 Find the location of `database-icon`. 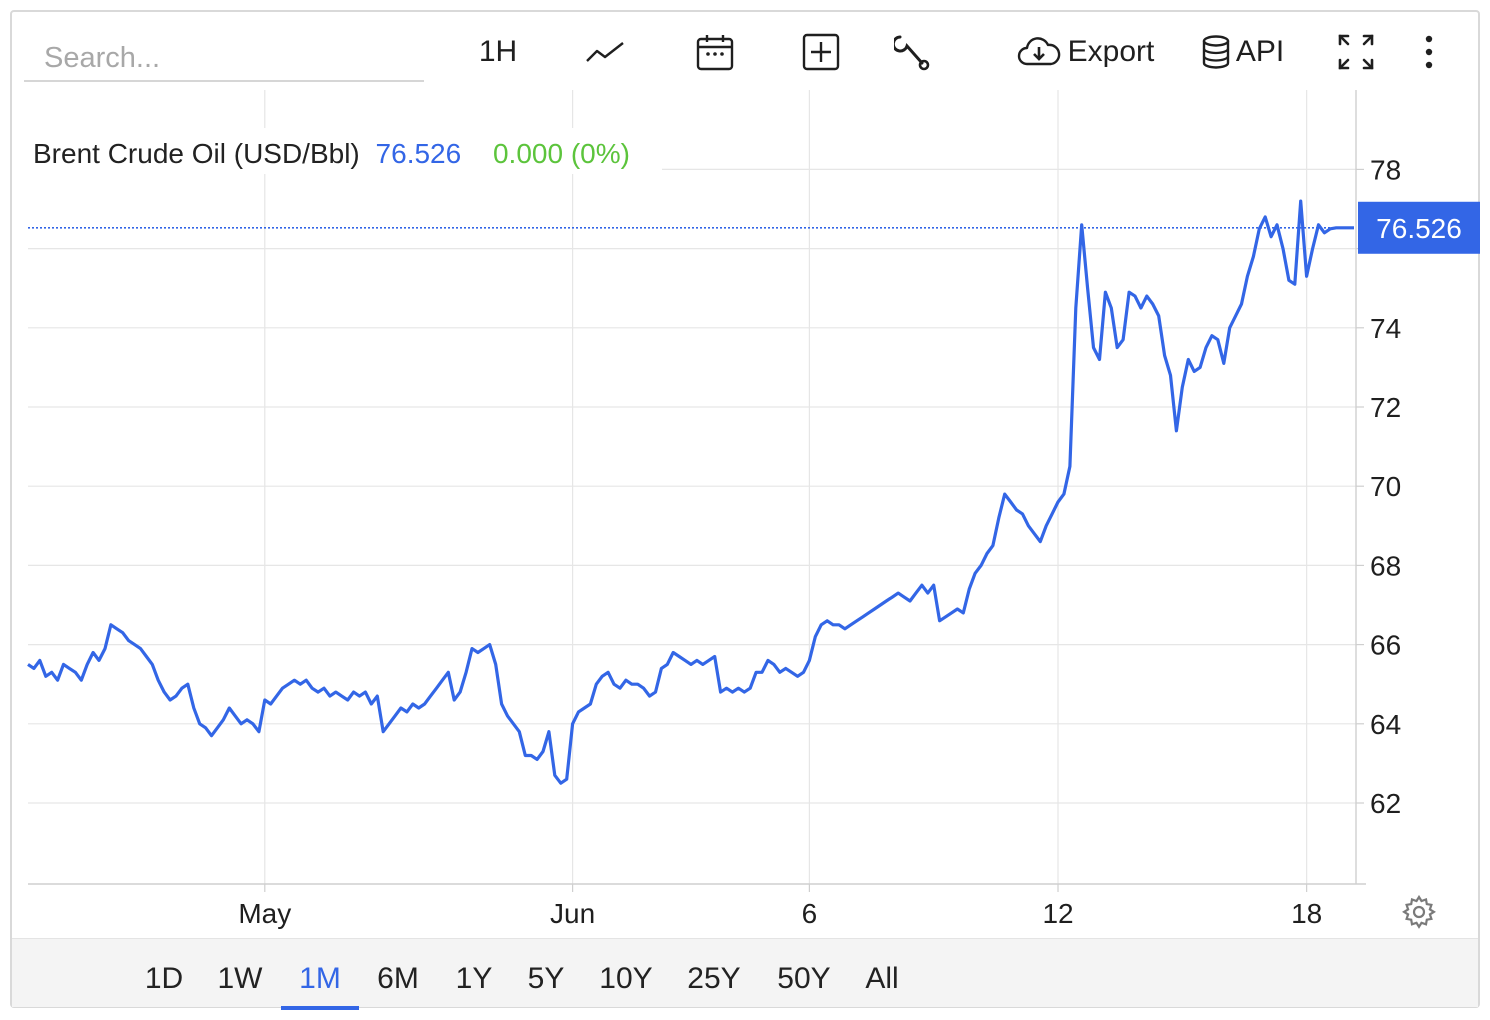

database-icon is located at coordinates (1216, 52).